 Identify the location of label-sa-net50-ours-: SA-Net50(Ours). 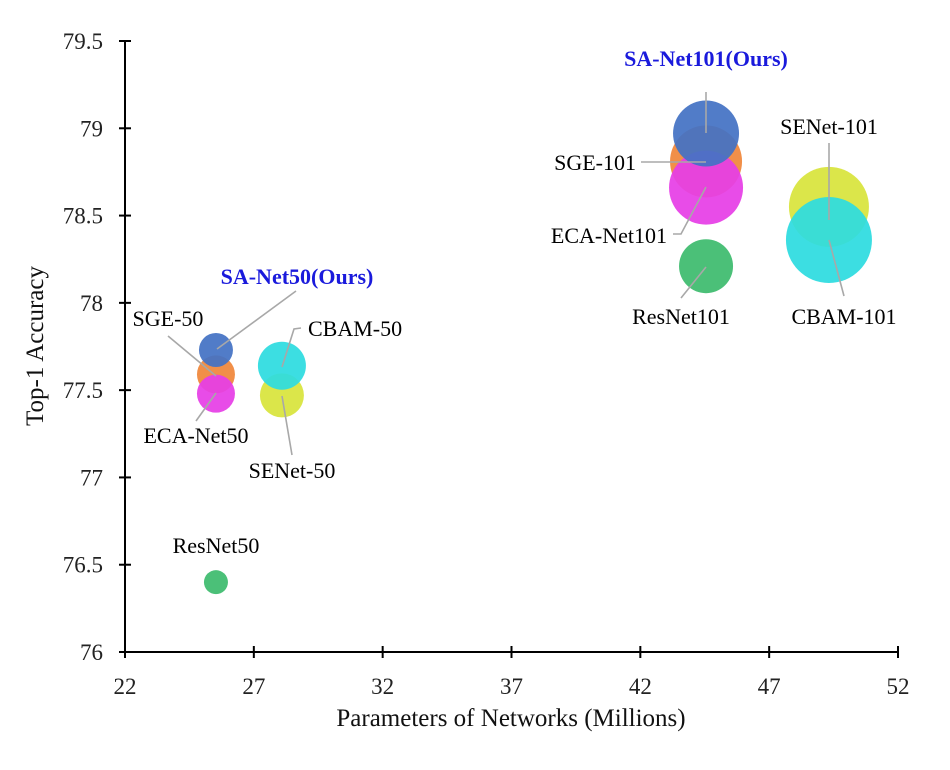
(297, 276).